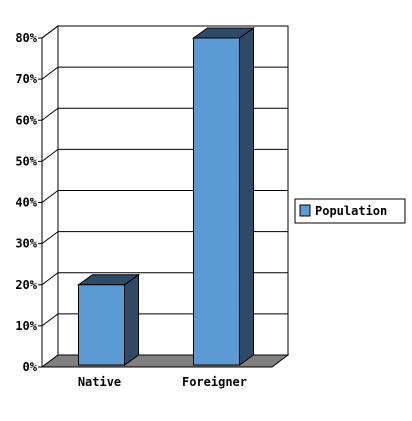 The height and width of the screenshot is (421, 412). What do you see at coordinates (26, 120) in the screenshot?
I see `y-tick-label: 60%` at bounding box center [26, 120].